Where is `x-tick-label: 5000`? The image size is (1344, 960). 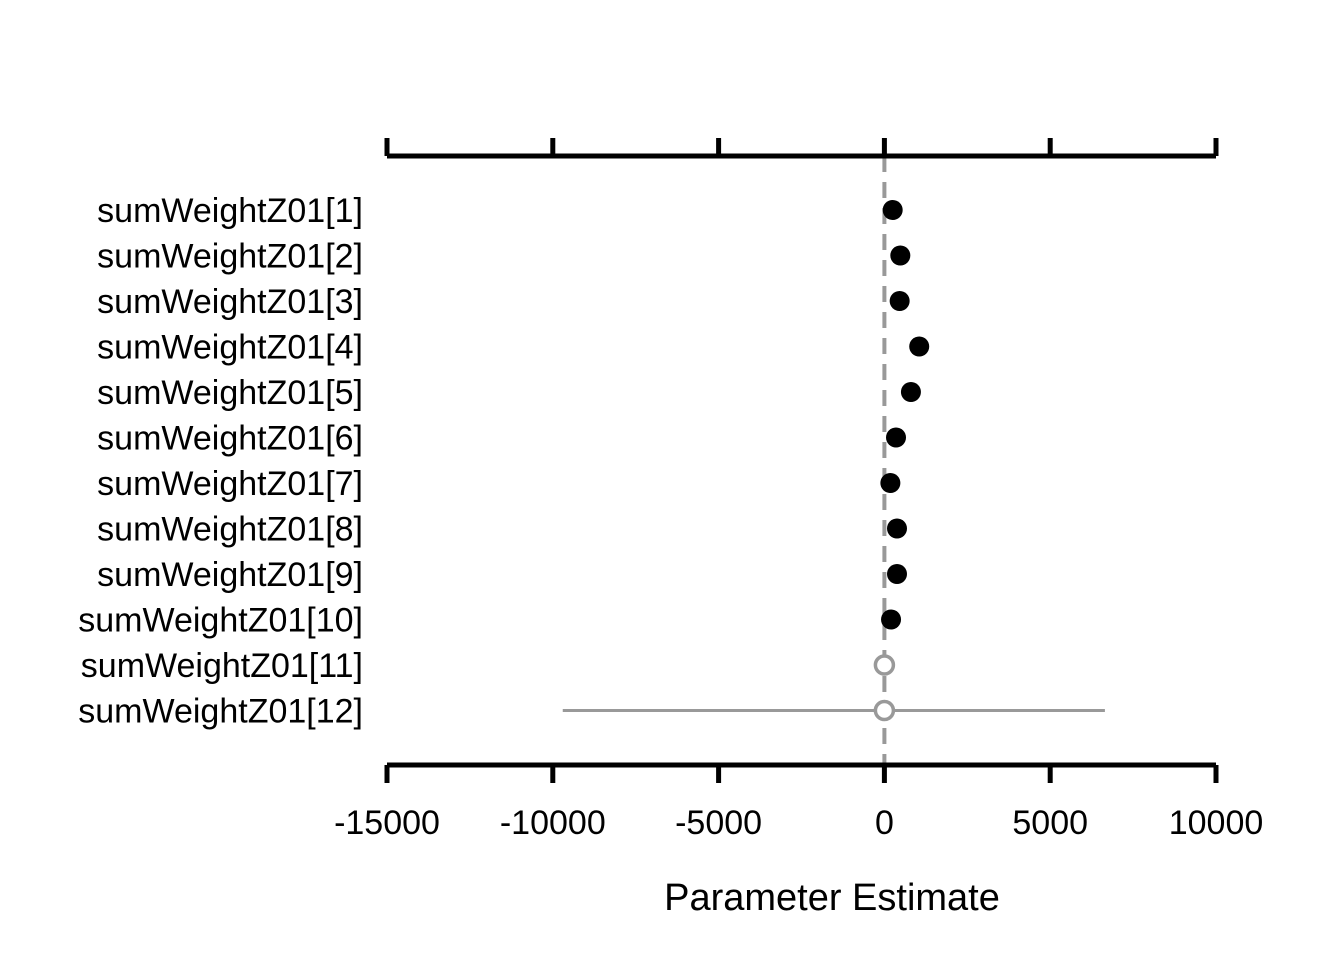
x-tick-label: 5000 is located at coordinates (1050, 823).